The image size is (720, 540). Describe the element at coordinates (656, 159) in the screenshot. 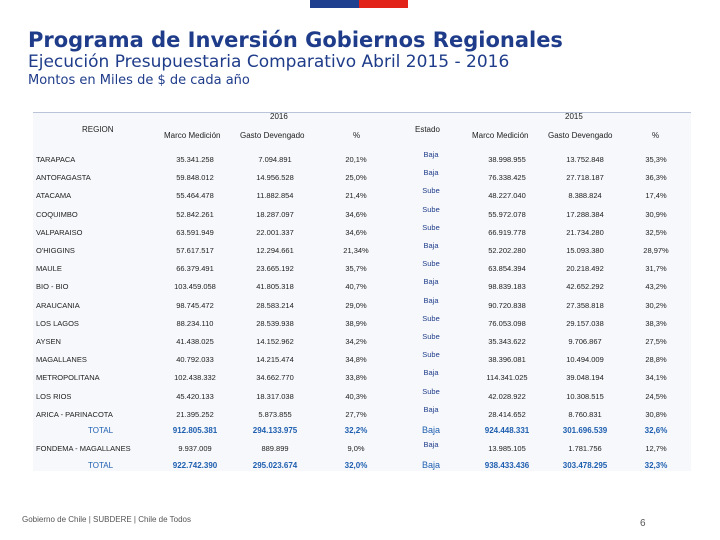

I see `p15-value: 35,3%` at that location.